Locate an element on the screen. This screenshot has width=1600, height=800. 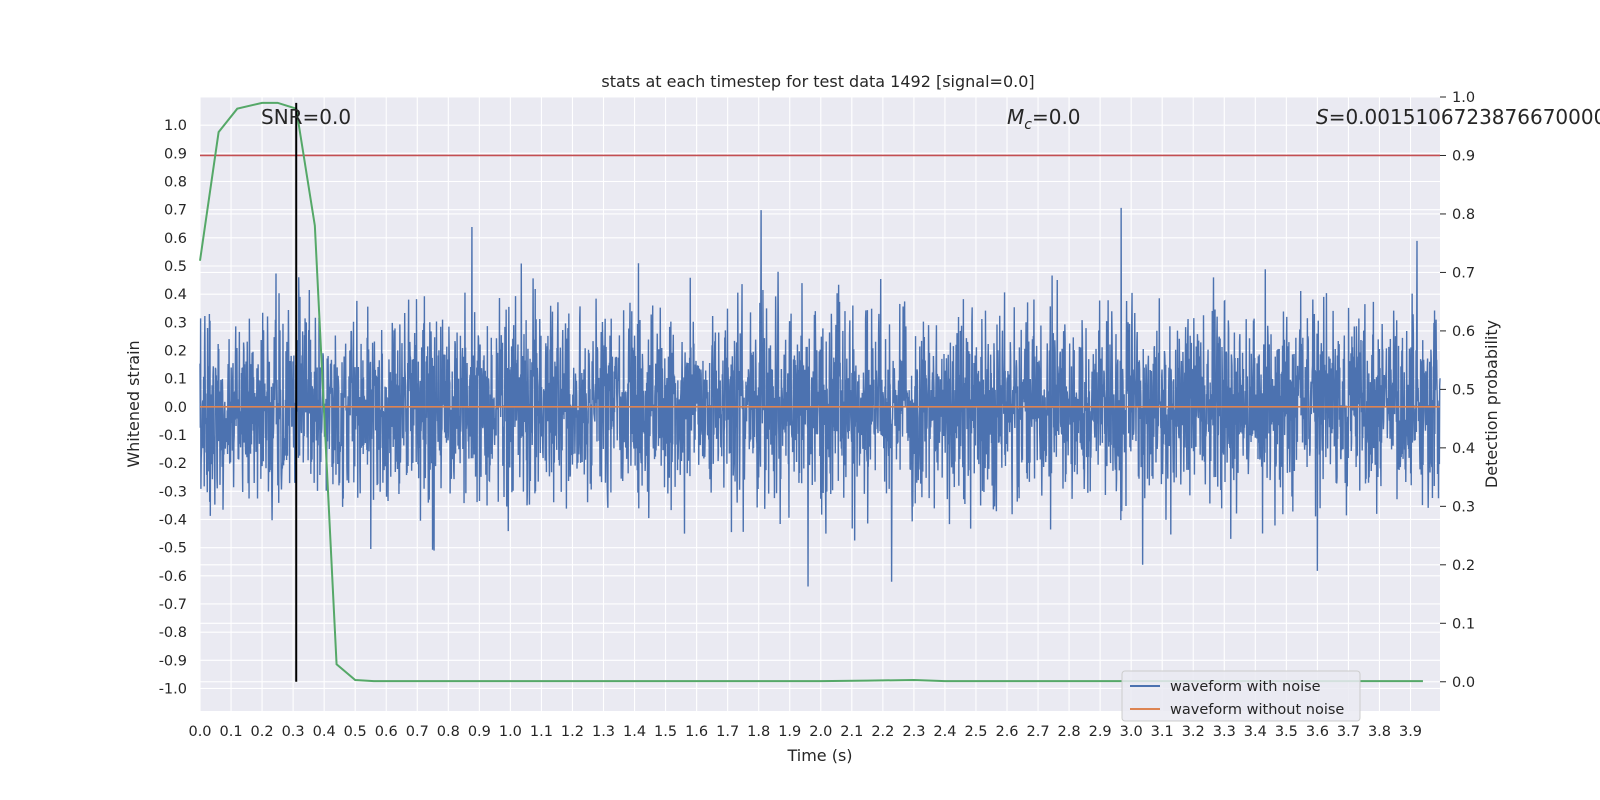
s-symbol: S is located at coordinates (1322, 117).